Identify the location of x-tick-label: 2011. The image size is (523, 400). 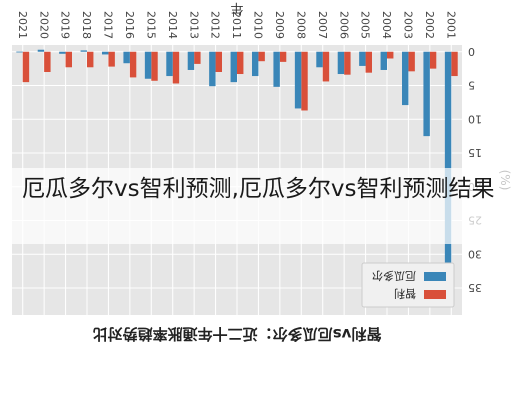
(236, 25).